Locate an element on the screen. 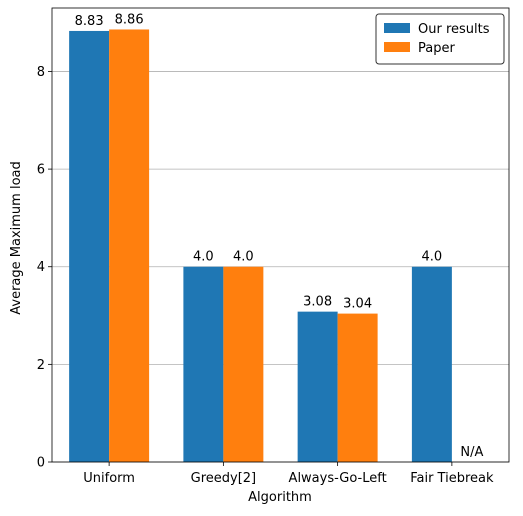 The width and height of the screenshot is (523, 516). y-ticks: 0 2 4 6 8 is located at coordinates (44, 268).